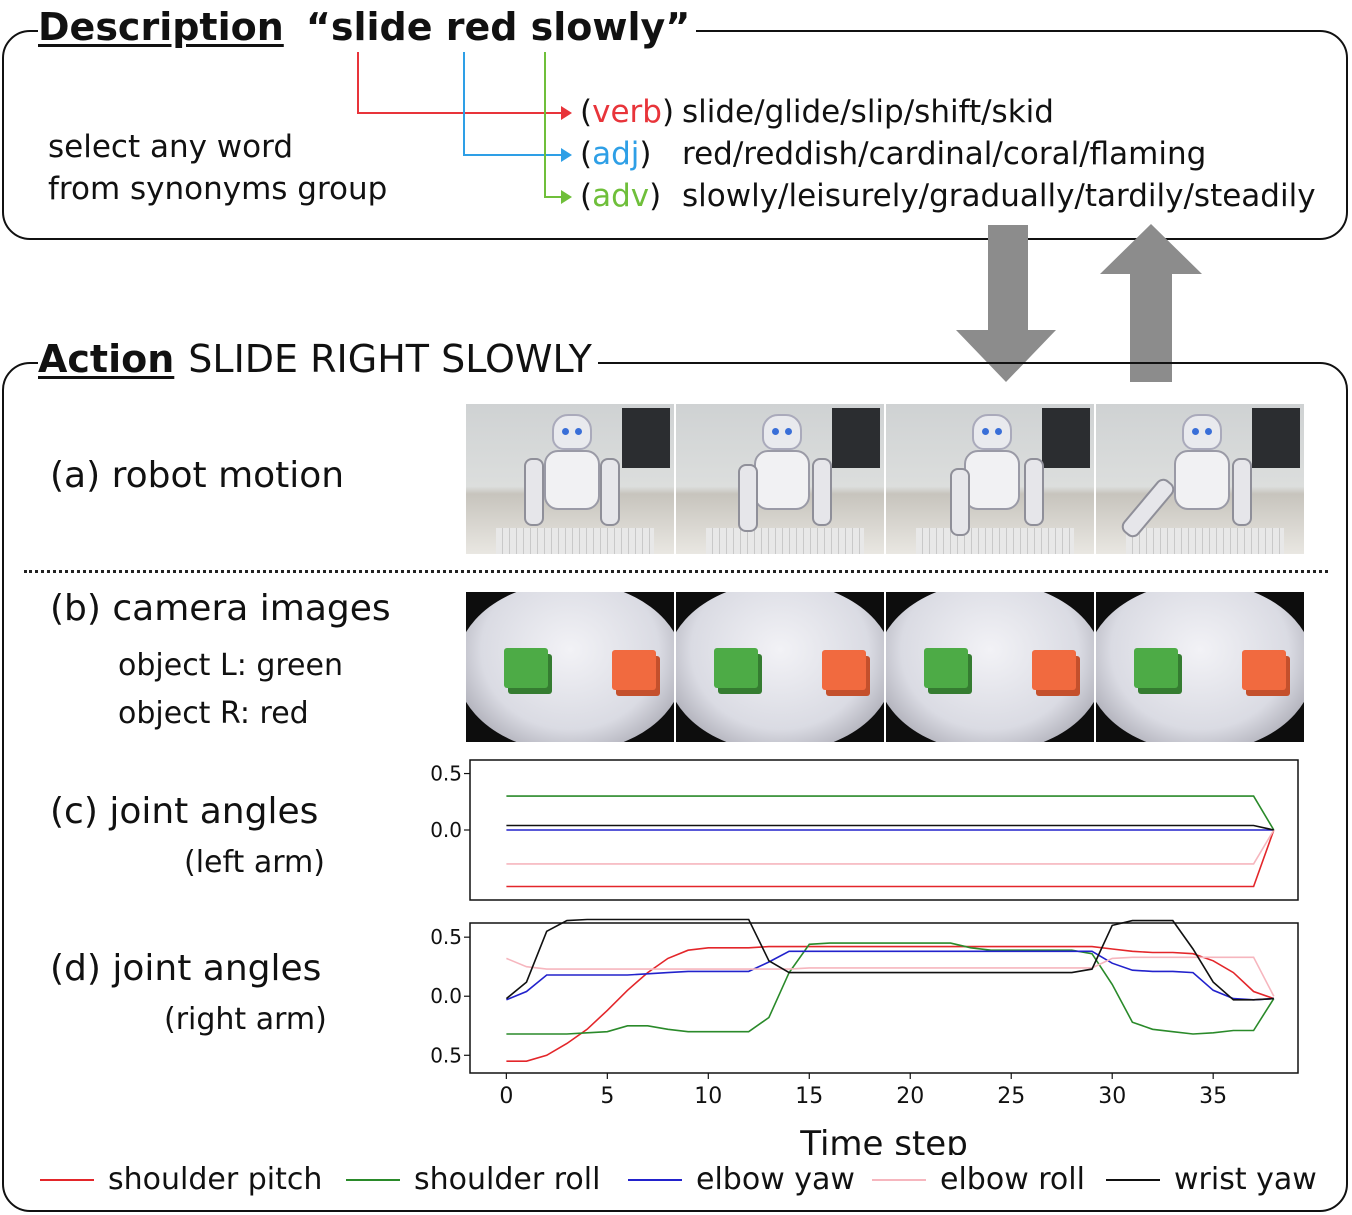 The image size is (1352, 1215). Describe the element at coordinates (230, 665) in the screenshot. I see `object-left-label: object L: green` at that location.